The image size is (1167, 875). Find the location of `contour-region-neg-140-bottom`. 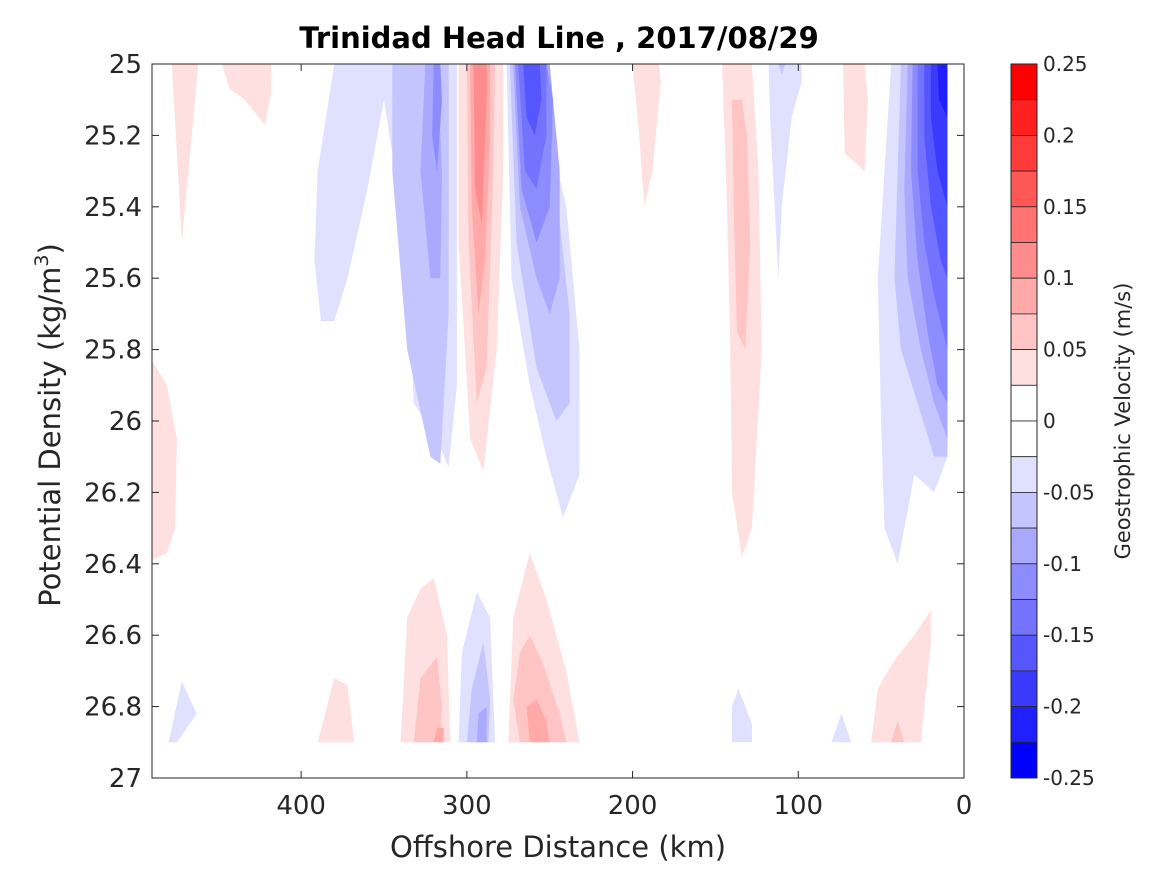

contour-region-neg-140-bottom is located at coordinates (742, 715).